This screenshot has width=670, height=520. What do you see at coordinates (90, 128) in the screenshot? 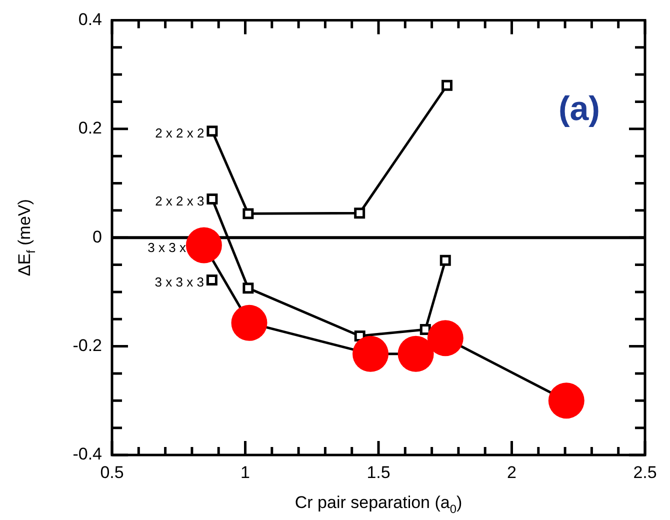
I see `y-tick-label: 0.2` at bounding box center [90, 128].